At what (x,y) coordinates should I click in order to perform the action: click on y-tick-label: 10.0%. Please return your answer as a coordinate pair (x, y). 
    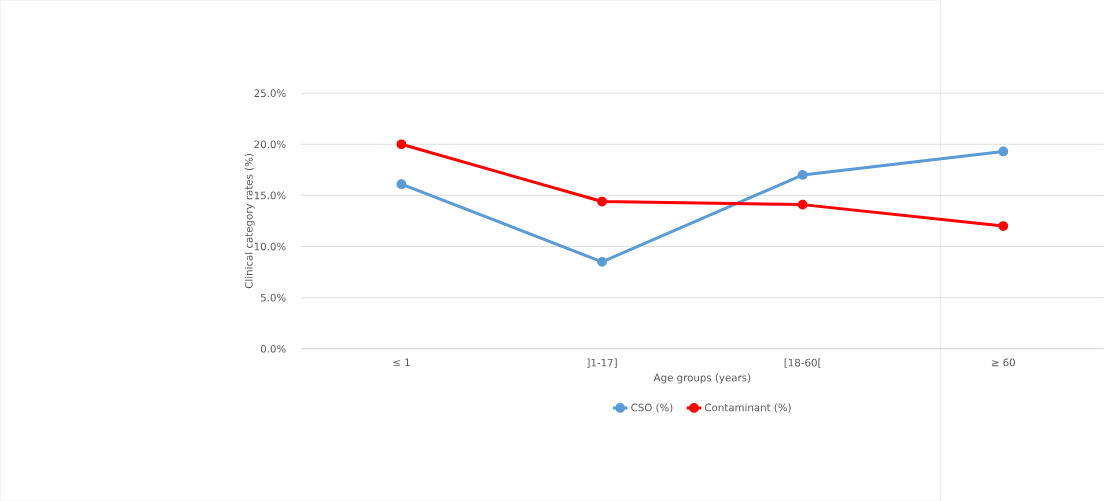
    Looking at the image, I should click on (270, 246).